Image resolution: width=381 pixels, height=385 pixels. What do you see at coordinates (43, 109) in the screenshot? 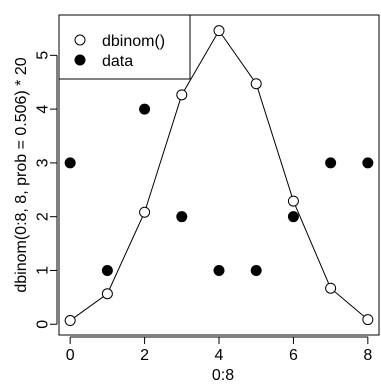
I see `y-tick-label: 4` at bounding box center [43, 109].